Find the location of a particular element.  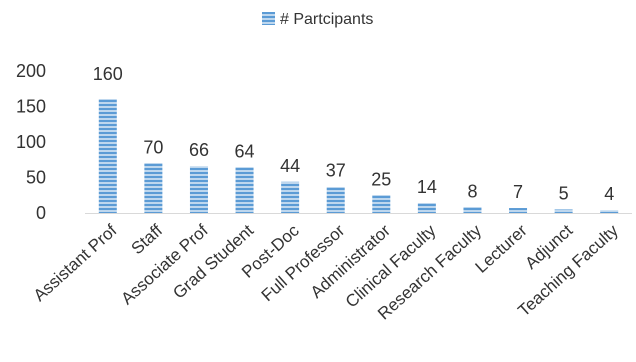

legend: # Partcipants is located at coordinates (317, 19).